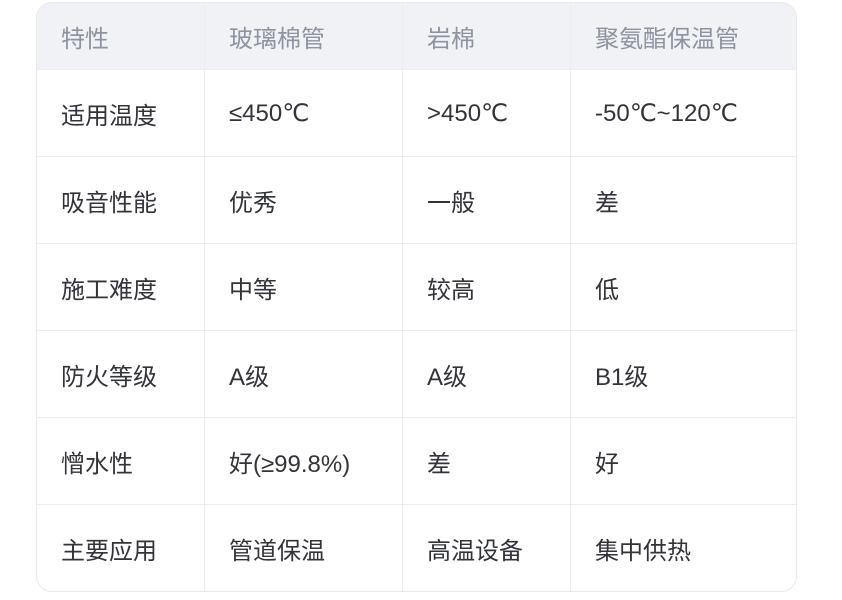 The height and width of the screenshot is (600, 842). What do you see at coordinates (303, 36) in the screenshot?
I see `header-cell-glass-wool: 玻璃棉管` at bounding box center [303, 36].